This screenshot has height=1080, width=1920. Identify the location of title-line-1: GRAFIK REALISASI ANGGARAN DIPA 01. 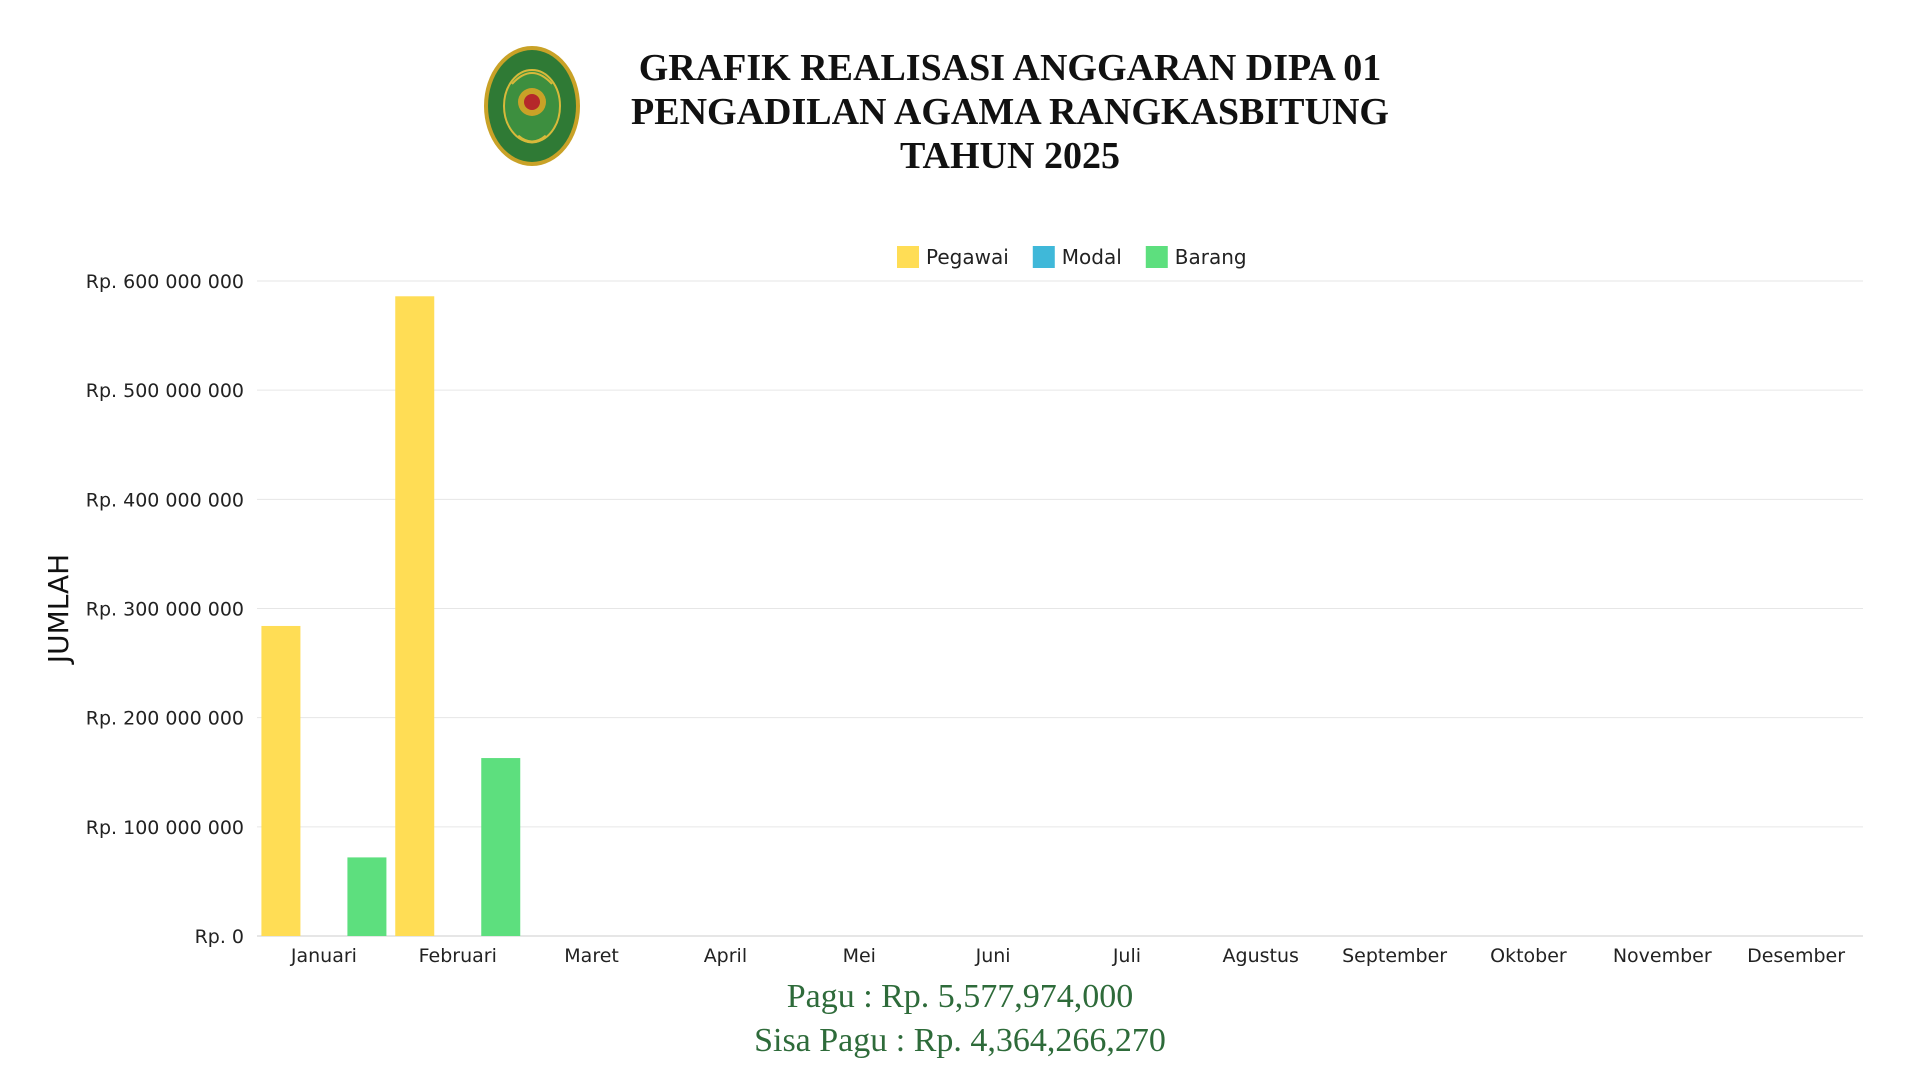
(1010, 68).